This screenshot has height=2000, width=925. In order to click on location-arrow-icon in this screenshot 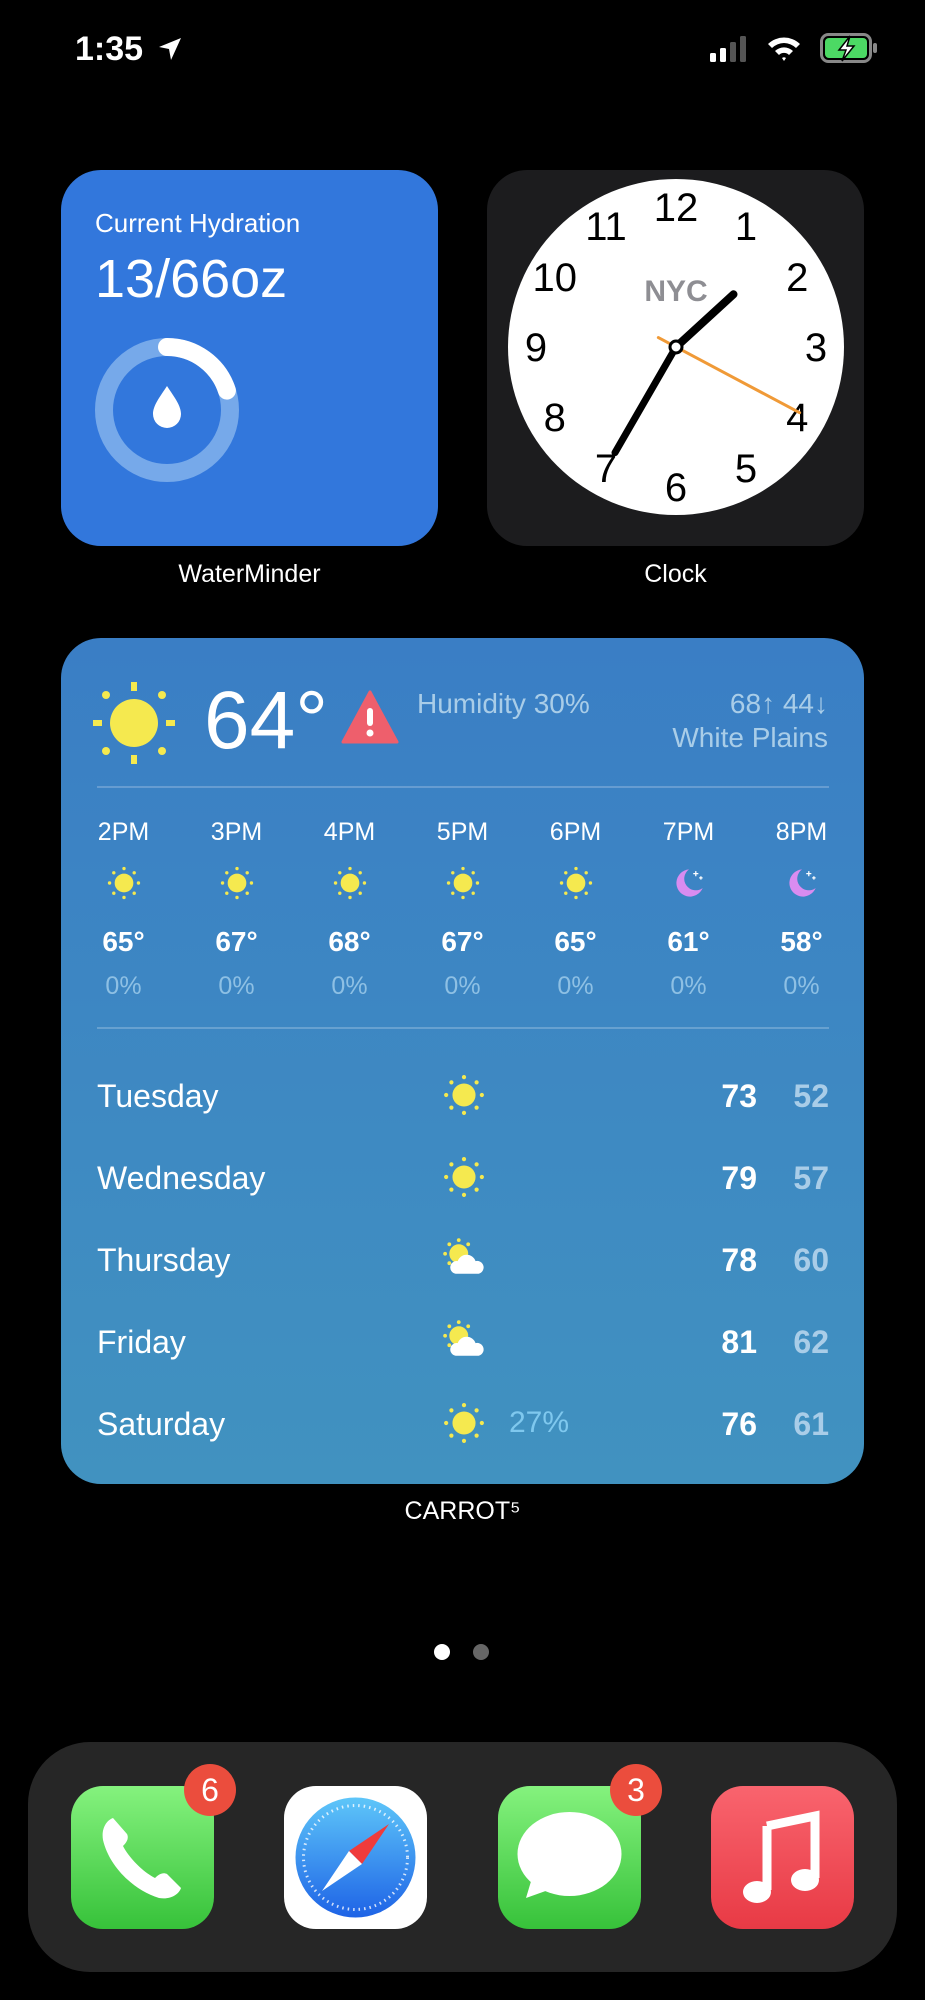, I will do `click(170, 49)`.